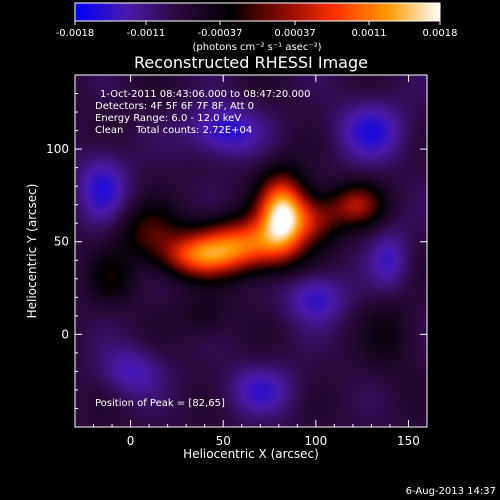 This screenshot has width=500, height=500. I want to click on y-axis-label: Heliocentric Y (arcsec), so click(32, 251).